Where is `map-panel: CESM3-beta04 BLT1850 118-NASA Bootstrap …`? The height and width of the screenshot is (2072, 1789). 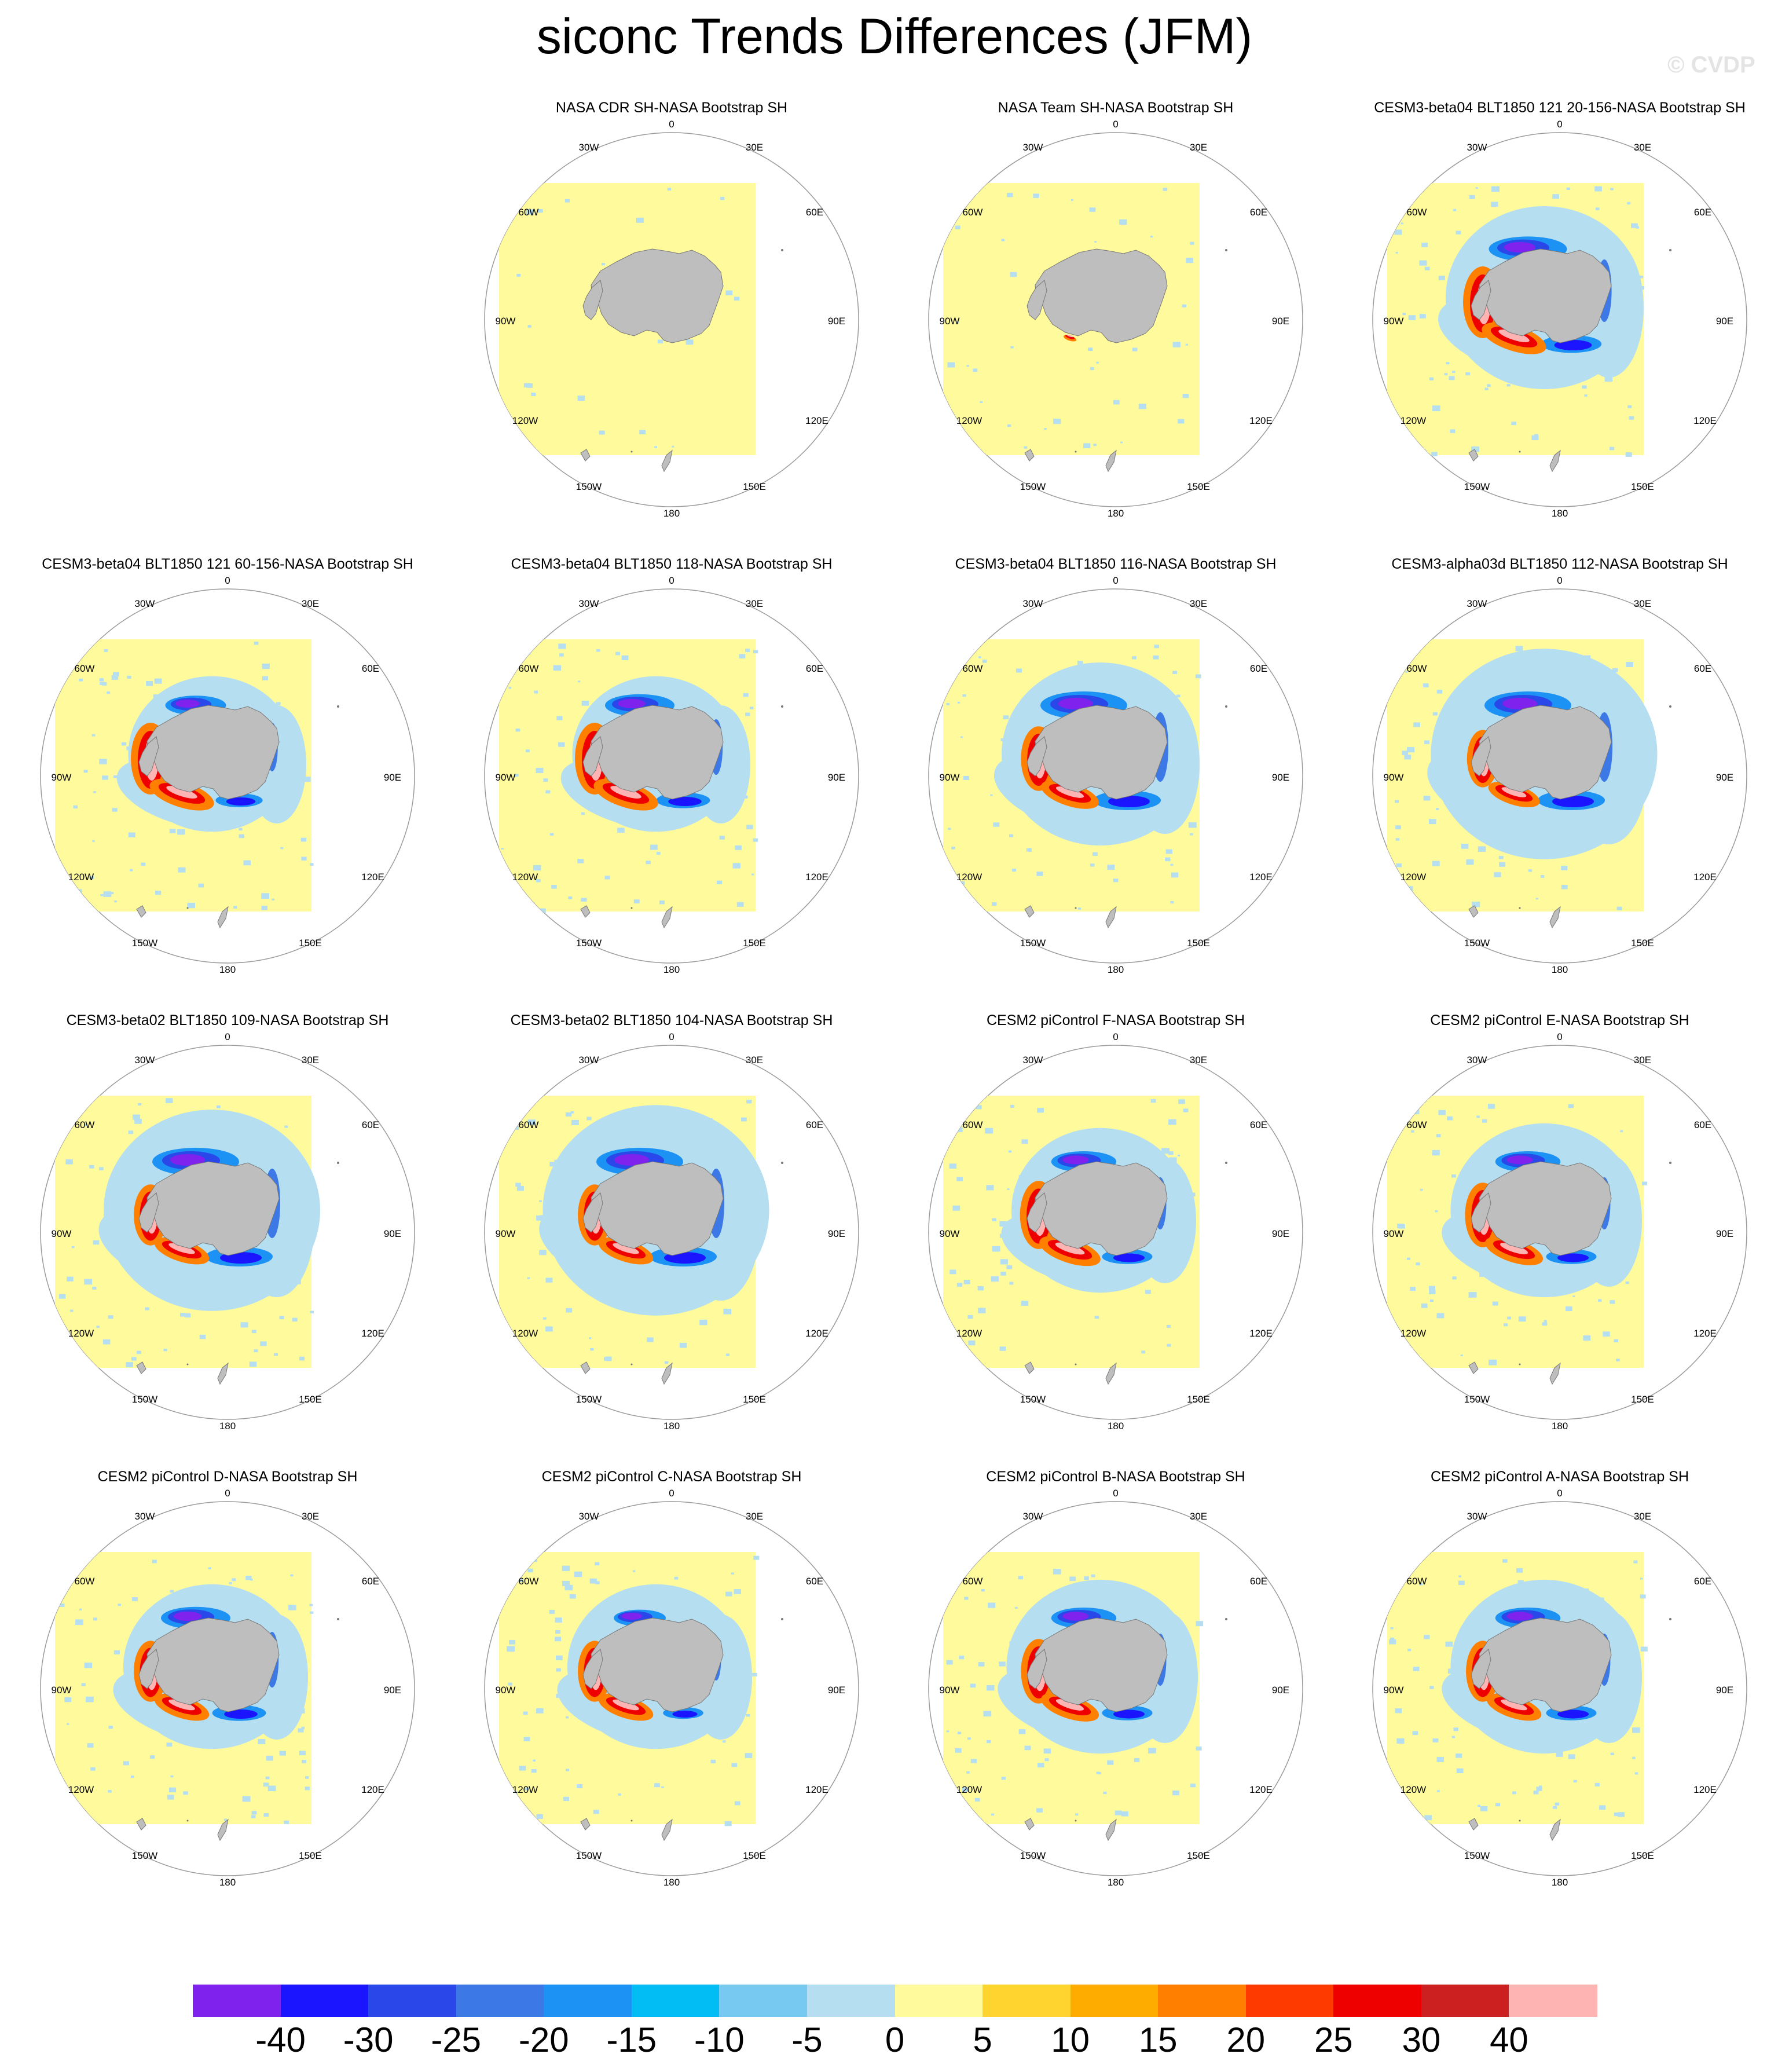
map-panel: CESM3-beta04 BLT1850 118-NASA Bootstrap … is located at coordinates (671, 784).